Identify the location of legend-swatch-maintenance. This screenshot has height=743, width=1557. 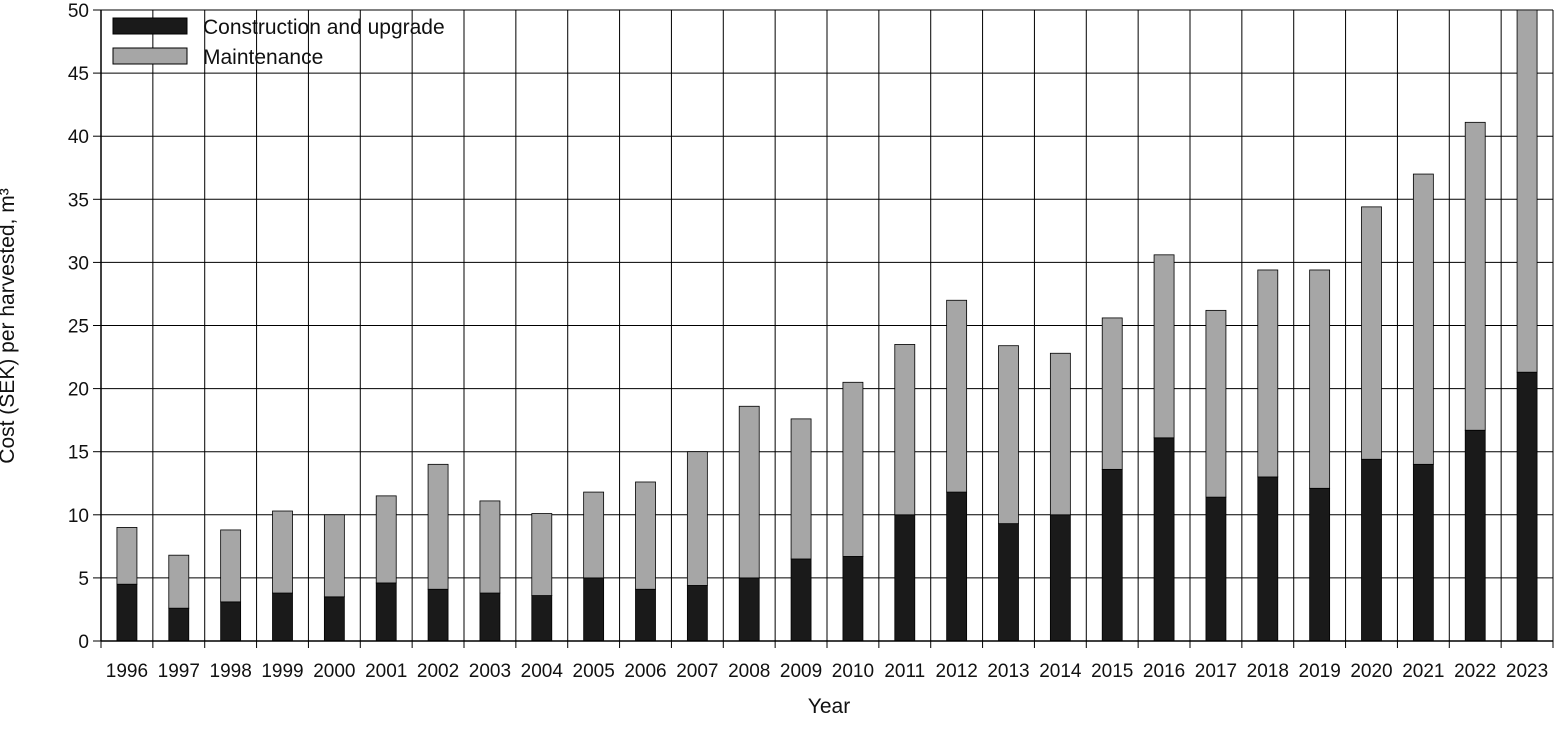
(150, 56).